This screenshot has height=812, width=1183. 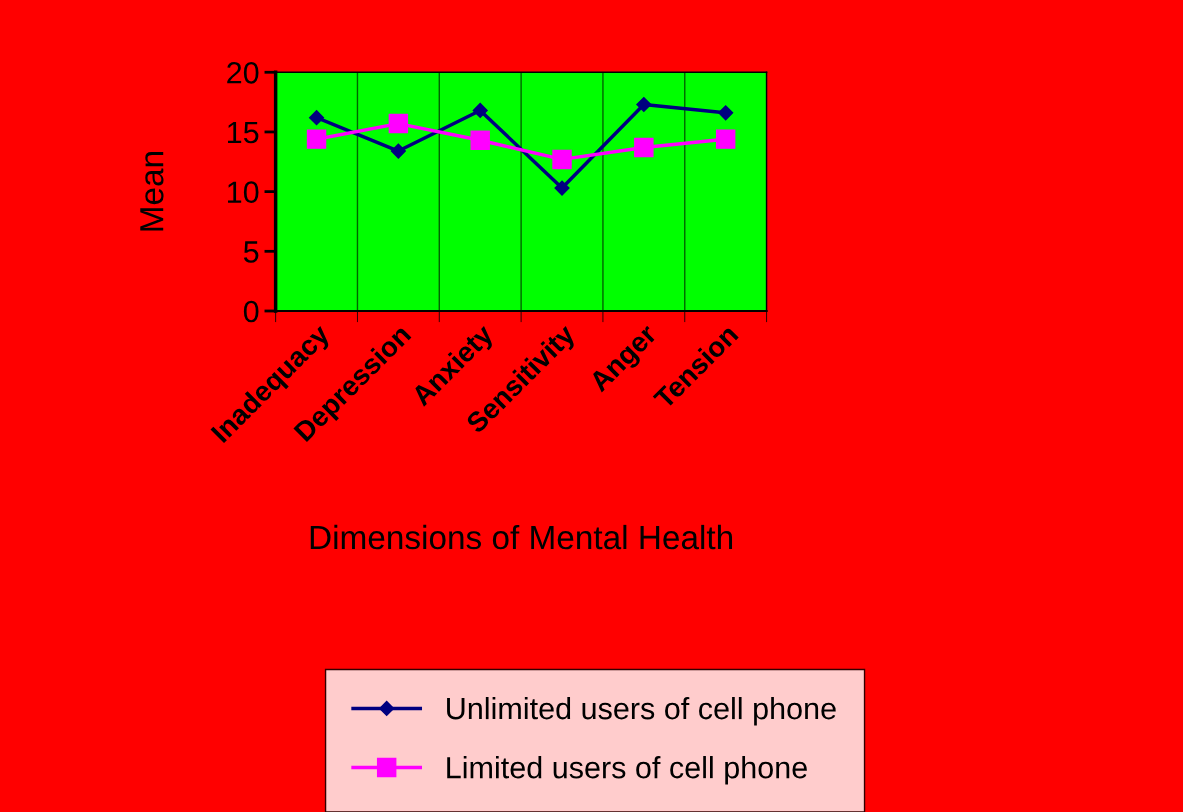 I want to click on y-tick-label: 0, so click(x=251, y=311).